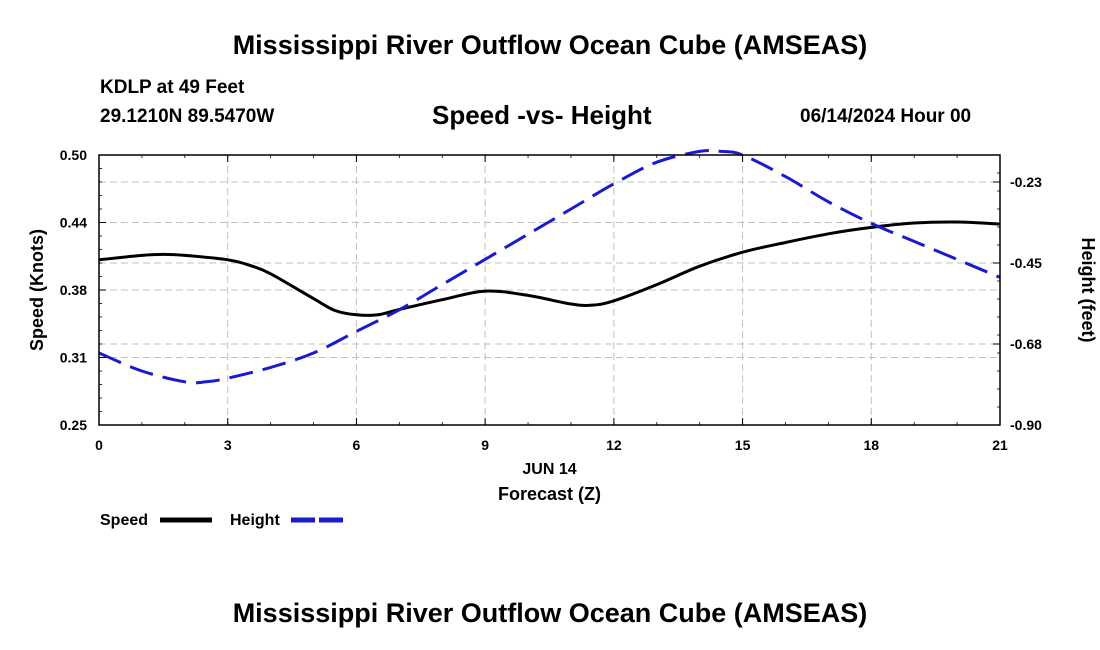 The width and height of the screenshot is (1100, 650). Describe the element at coordinates (1026, 182) in the screenshot. I see `y-right-tick-label: -0.23` at that location.